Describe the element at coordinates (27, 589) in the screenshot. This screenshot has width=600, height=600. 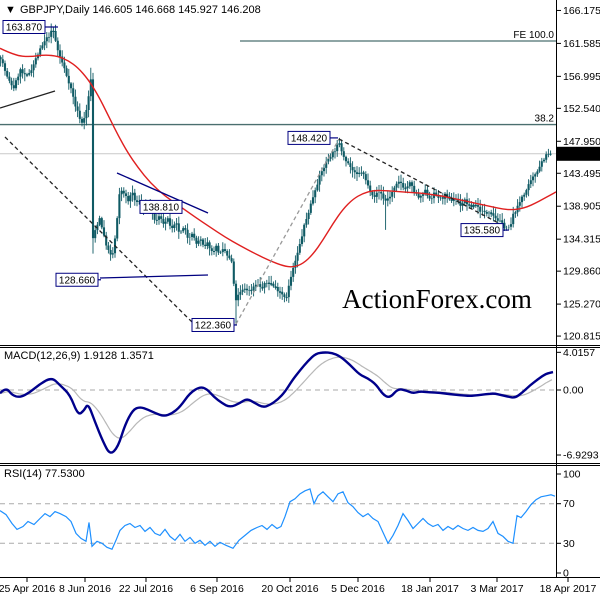
I see `date-tick-label: 25 Apr 2016` at that location.